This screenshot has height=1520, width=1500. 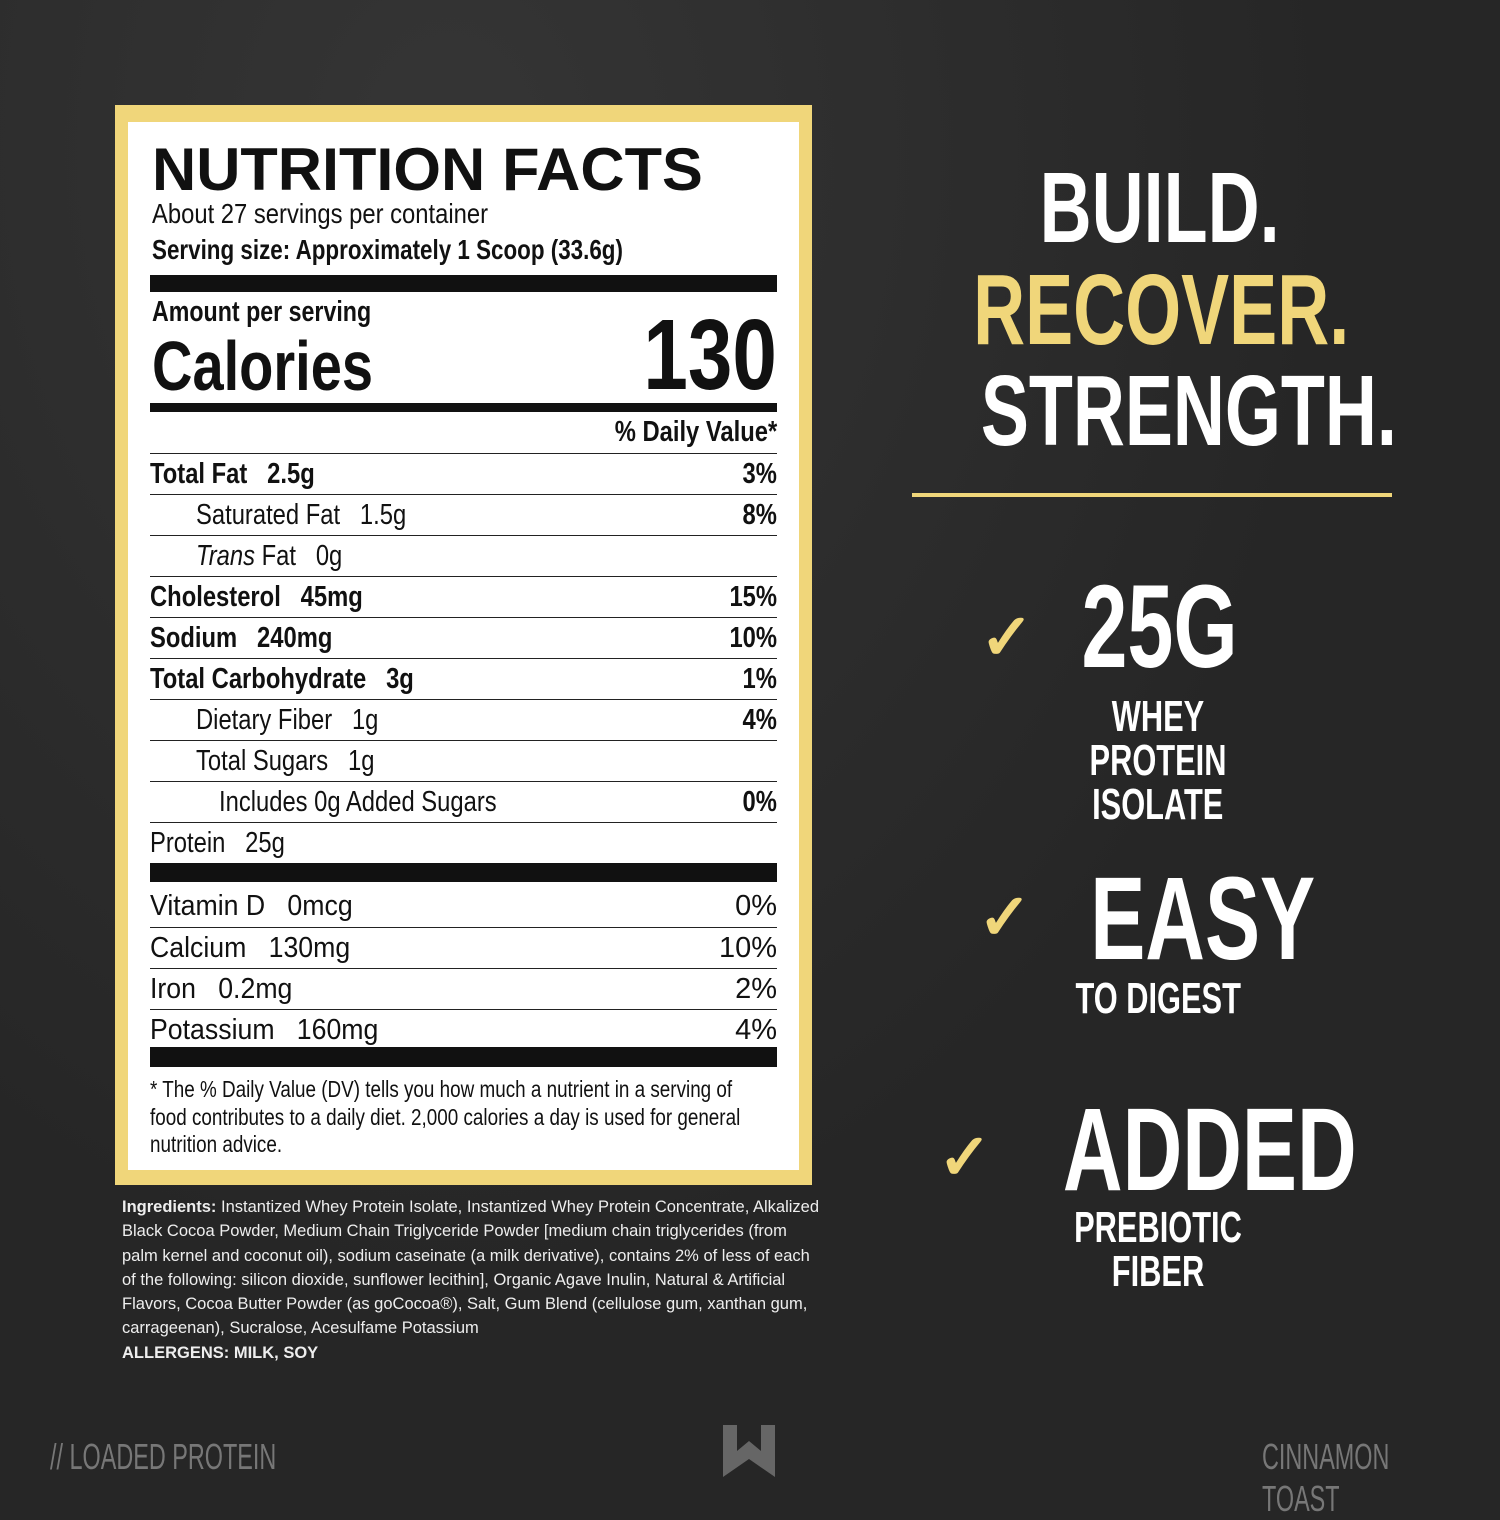 I want to click on nutrient-row: Protein 25g, so click(x=463, y=842).